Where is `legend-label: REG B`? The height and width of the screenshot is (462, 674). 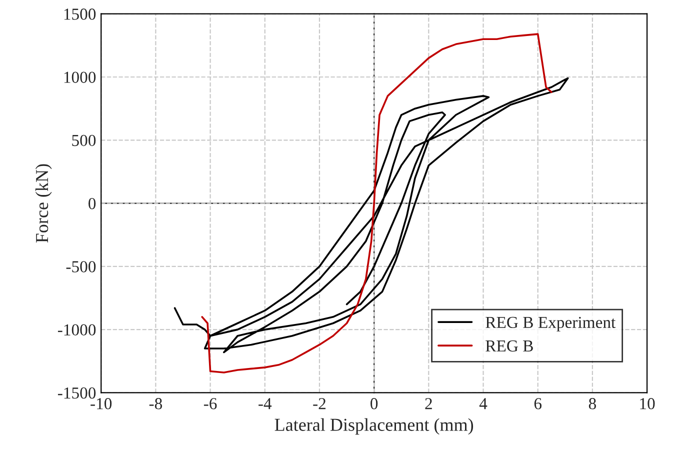 legend-label: REG B is located at coordinates (509, 346).